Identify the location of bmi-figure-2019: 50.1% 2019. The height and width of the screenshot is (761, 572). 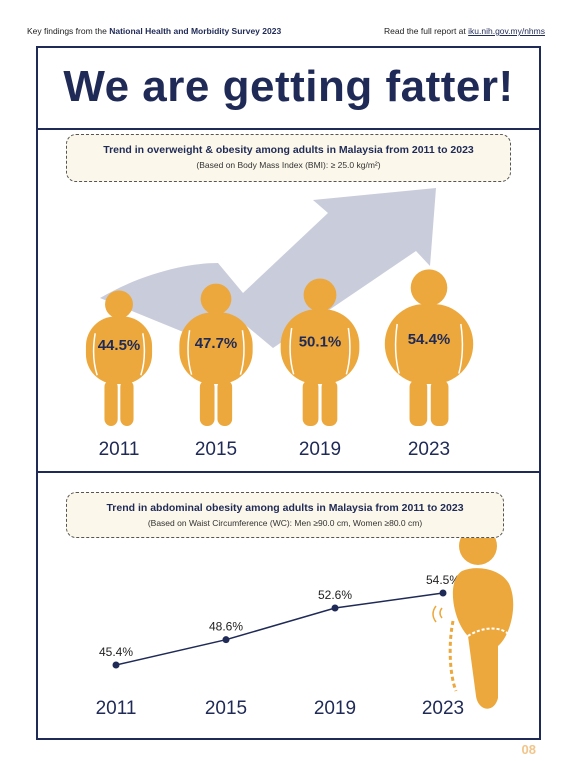
(320, 369).